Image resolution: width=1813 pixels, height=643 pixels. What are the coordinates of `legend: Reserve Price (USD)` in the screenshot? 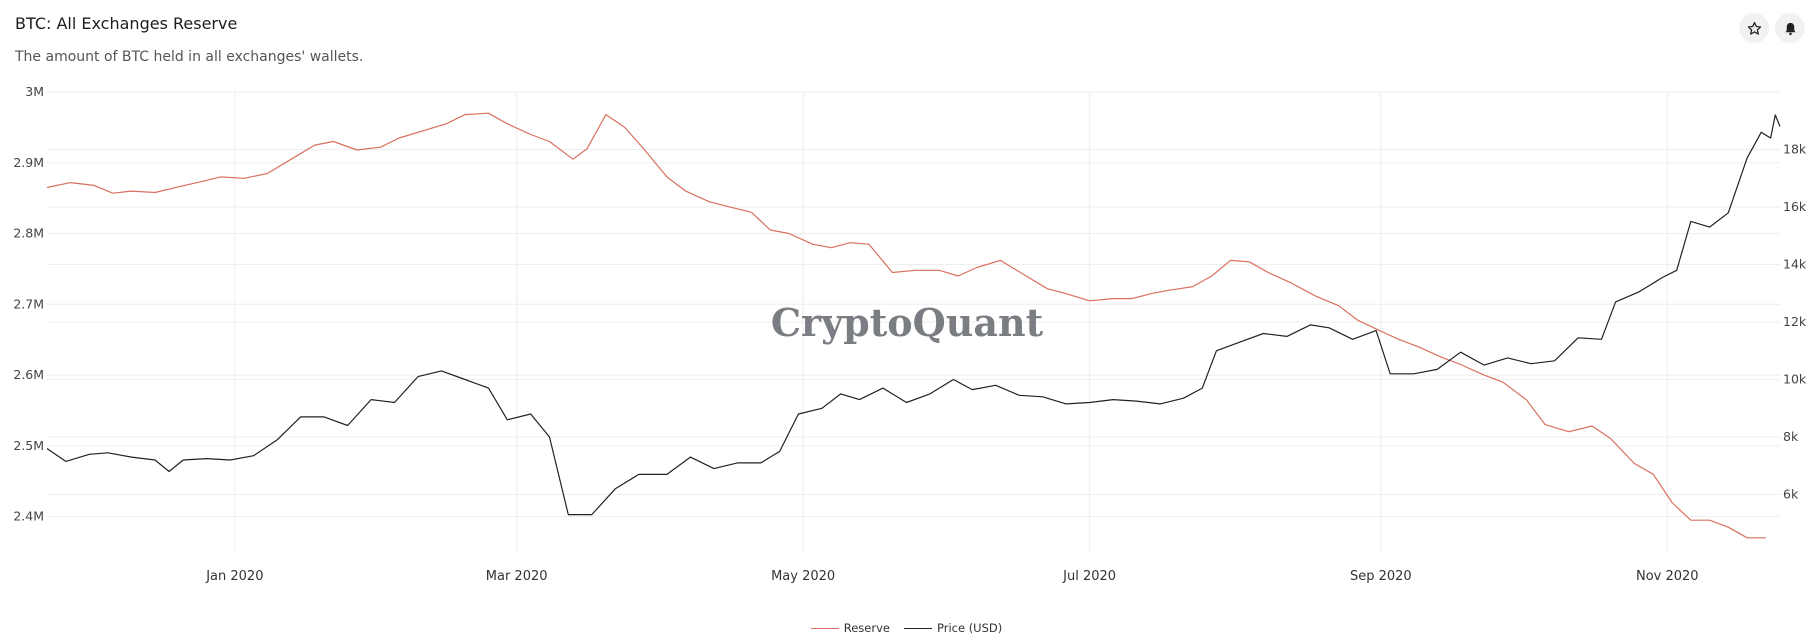 It's located at (906, 628).